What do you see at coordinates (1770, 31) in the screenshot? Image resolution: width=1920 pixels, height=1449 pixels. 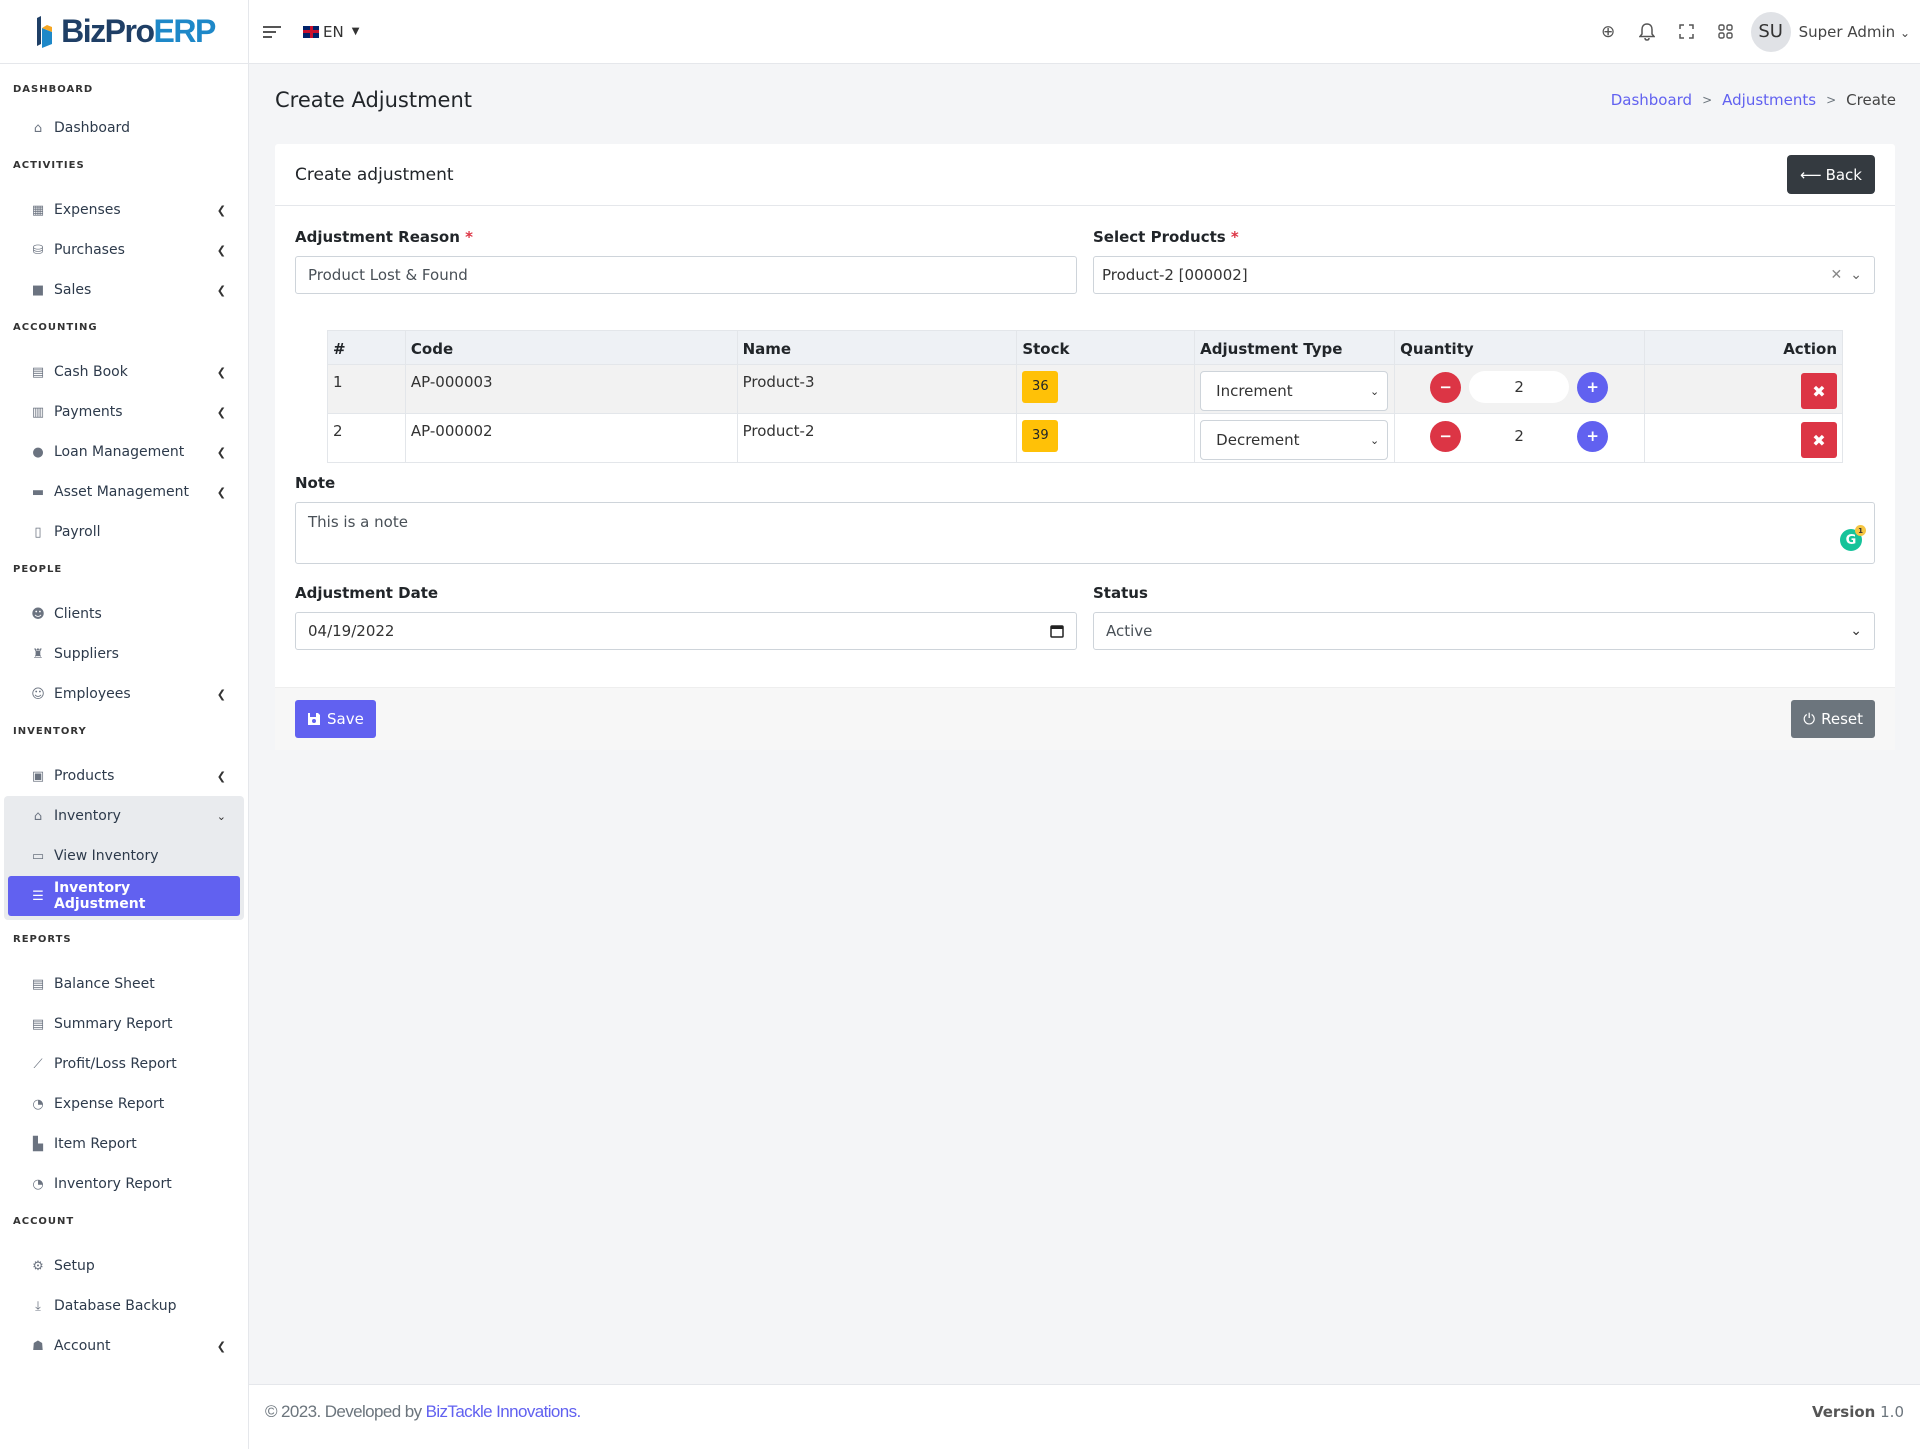 I see `avatar: SU` at bounding box center [1770, 31].